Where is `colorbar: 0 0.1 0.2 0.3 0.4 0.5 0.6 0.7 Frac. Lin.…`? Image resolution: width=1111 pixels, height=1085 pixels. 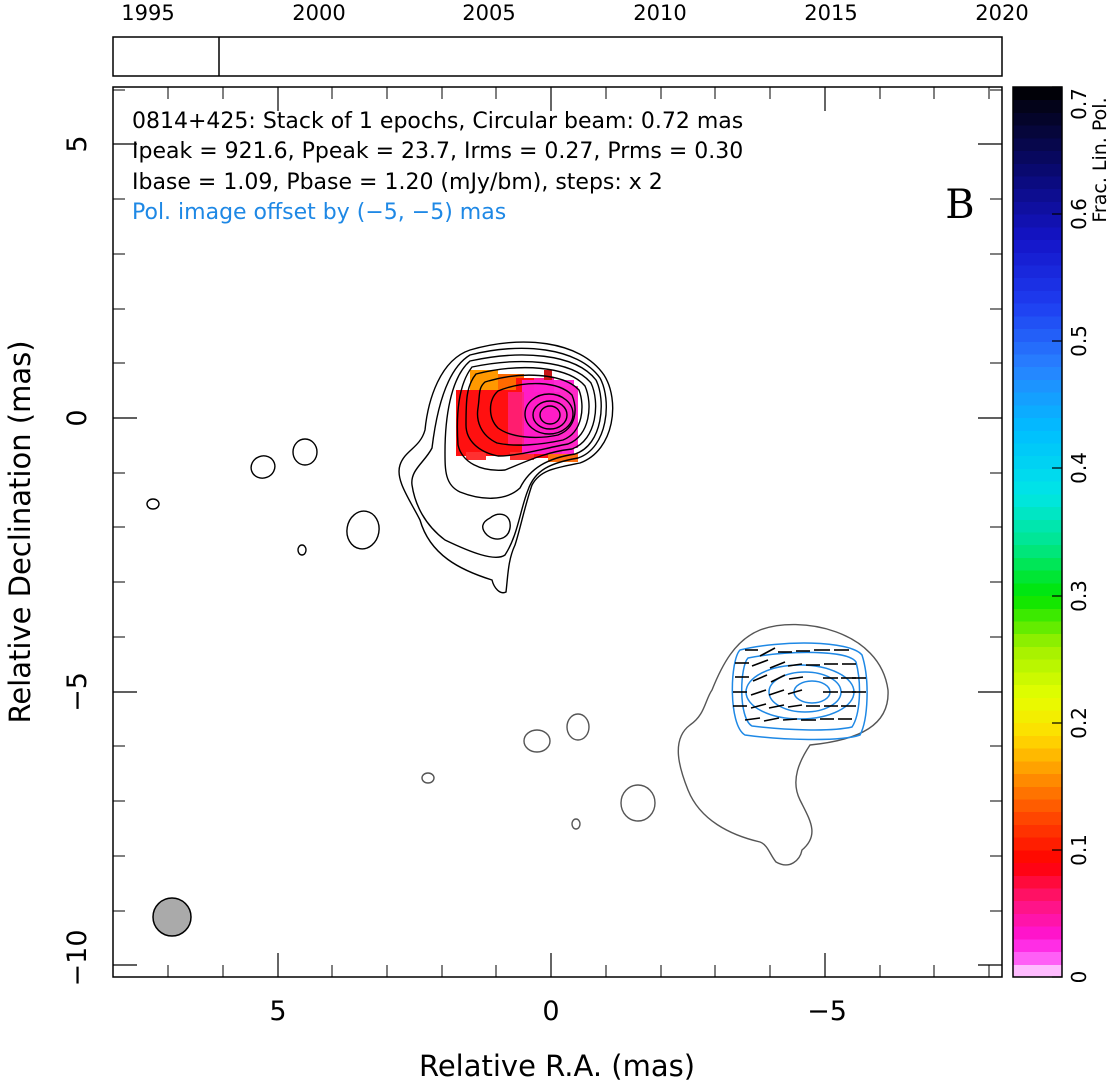 colorbar: 0 0.1 0.2 0.3 0.4 0.5 0.6 0.7 Frac. Lin.… is located at coordinates (1061, 534).